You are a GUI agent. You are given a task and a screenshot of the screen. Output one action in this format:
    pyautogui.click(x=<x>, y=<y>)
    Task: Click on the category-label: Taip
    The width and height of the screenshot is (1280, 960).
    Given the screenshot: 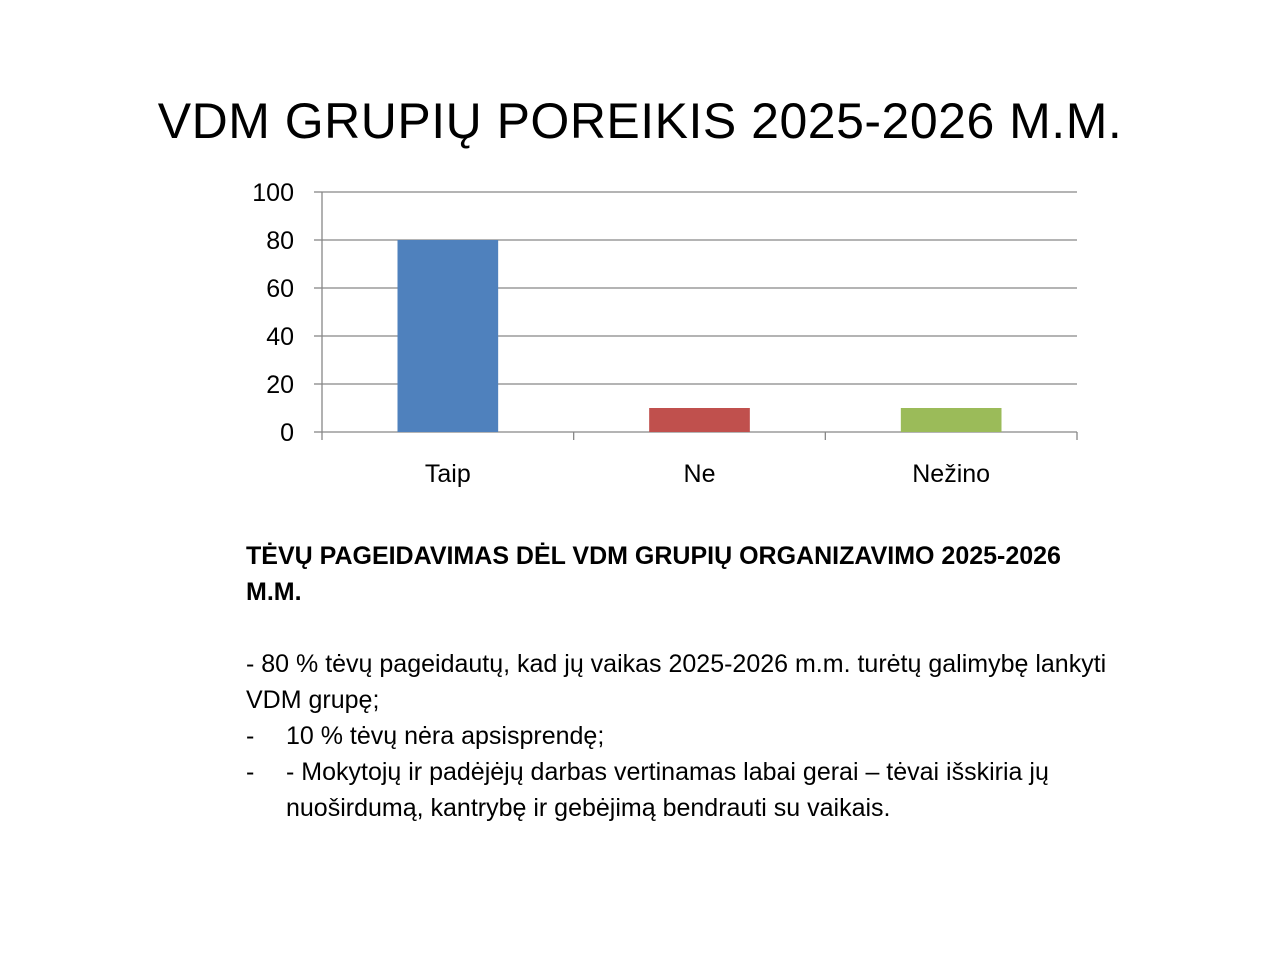 What is the action you would take?
    pyautogui.click(x=448, y=474)
    